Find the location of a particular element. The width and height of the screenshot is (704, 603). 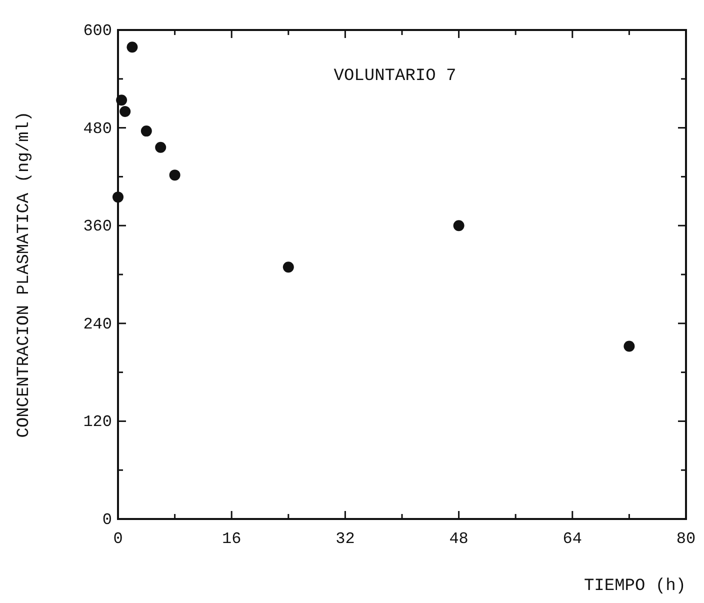

y-tick-label: 120 is located at coordinates (97, 422).